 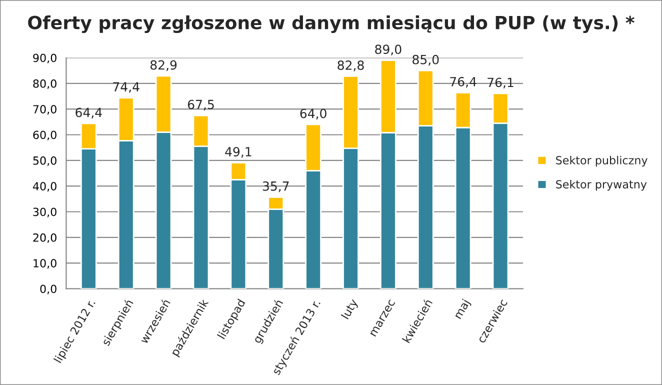 I want to click on total-label: 49,1, so click(x=238, y=152).